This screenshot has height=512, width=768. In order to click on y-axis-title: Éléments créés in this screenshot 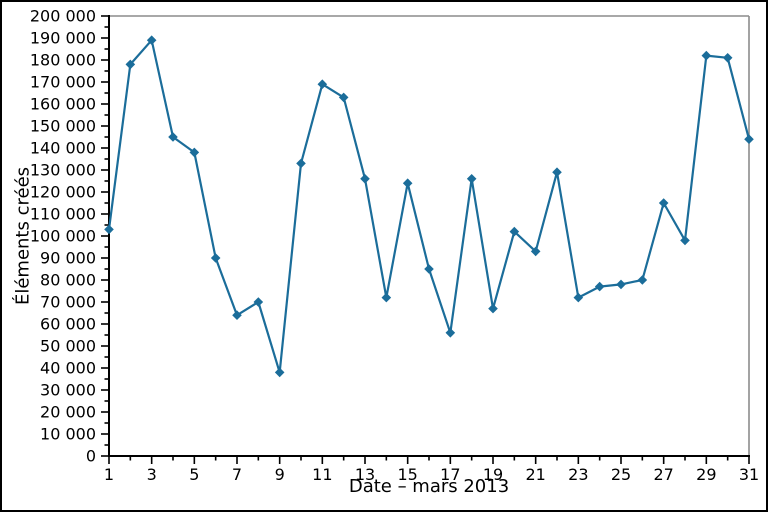, I will do `click(23, 236)`.